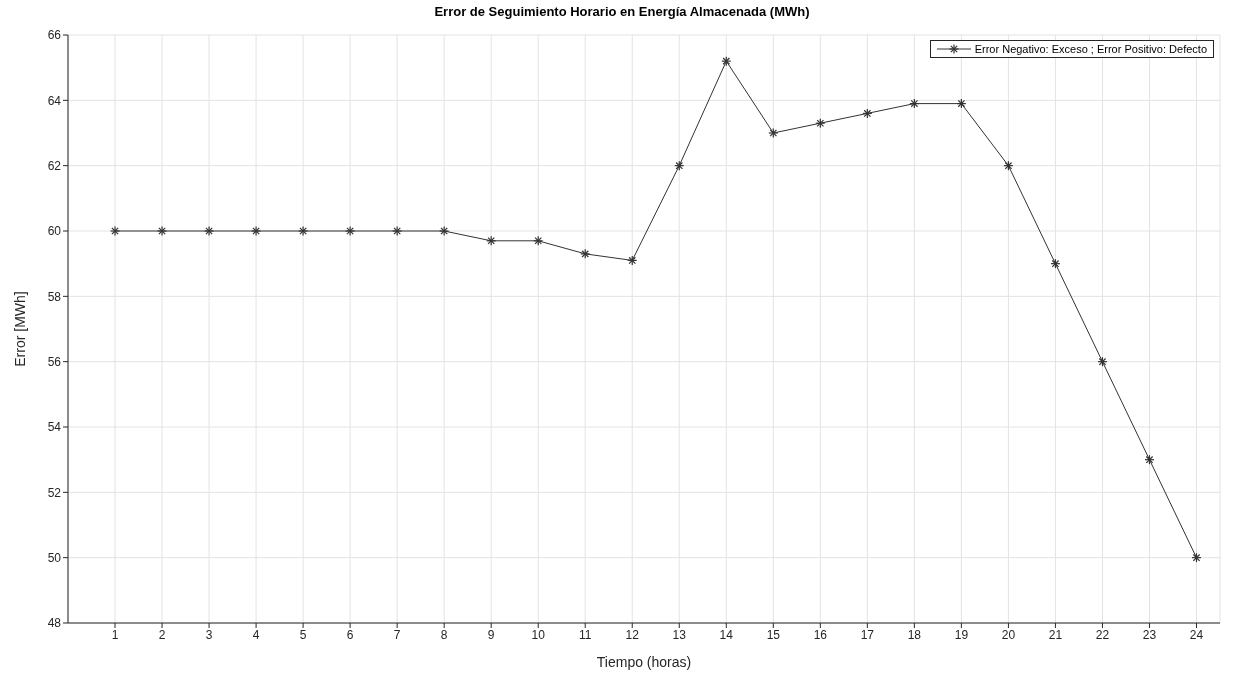 This screenshot has height=679, width=1244. What do you see at coordinates (54, 165) in the screenshot?
I see `y-tick-label: 62` at bounding box center [54, 165].